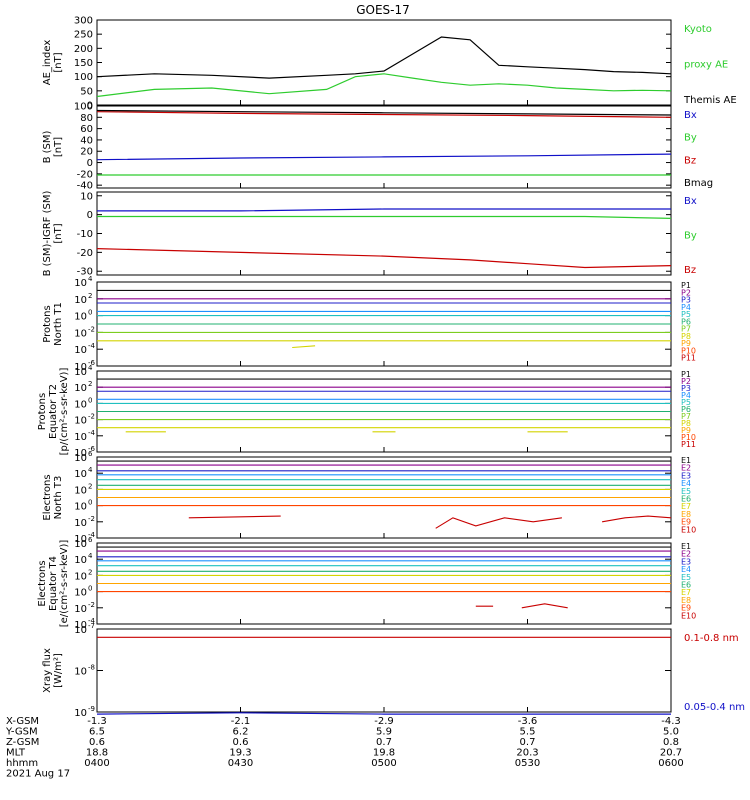 This screenshot has width=750, height=800. What do you see at coordinates (85, 253) in the screenshot?
I see `y-tick-label: -20` at bounding box center [85, 253].